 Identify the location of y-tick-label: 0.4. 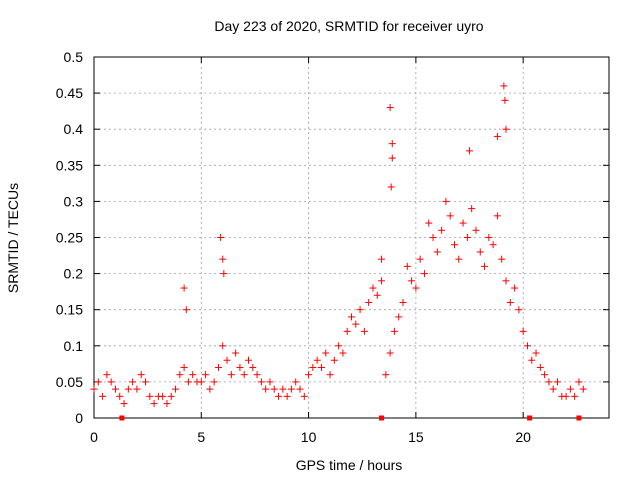
(74, 129).